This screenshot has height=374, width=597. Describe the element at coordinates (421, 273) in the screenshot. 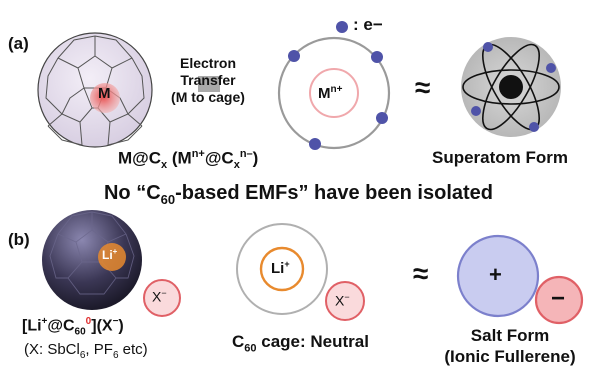

I see `approx-sign-b: ≈` at that location.